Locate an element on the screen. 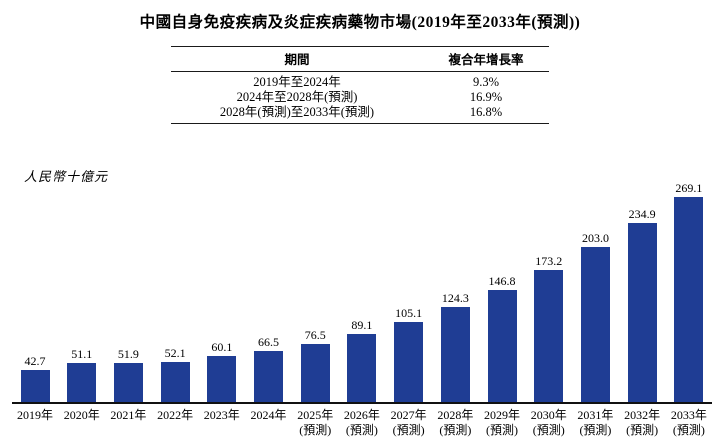  bar-column: 269.1 is located at coordinates (689, 291).